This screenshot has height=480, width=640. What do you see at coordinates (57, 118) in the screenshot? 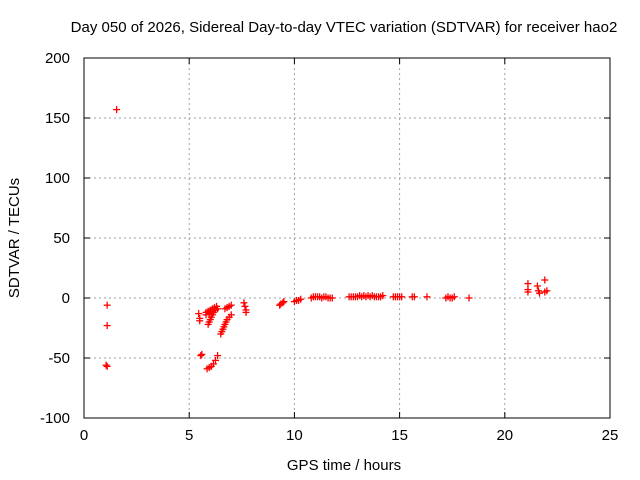
I see `y-tick-label: 150` at bounding box center [57, 118].